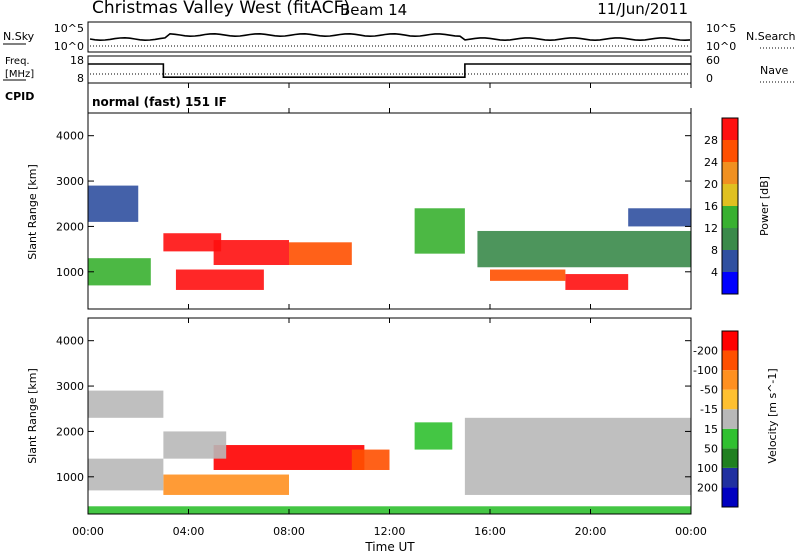  What do you see at coordinates (714, 250) in the screenshot?
I see `colorbar-tick-label: 8` at bounding box center [714, 250].